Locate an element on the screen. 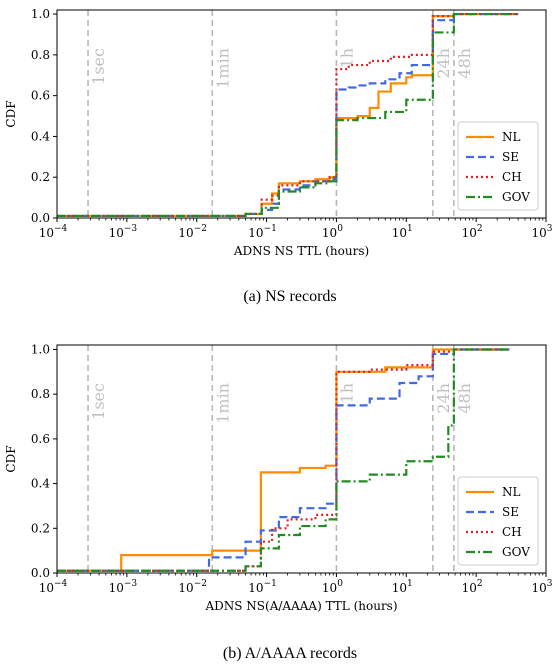  x-axis-label: ADNS NS TTL (hours) is located at coordinates (301, 251).